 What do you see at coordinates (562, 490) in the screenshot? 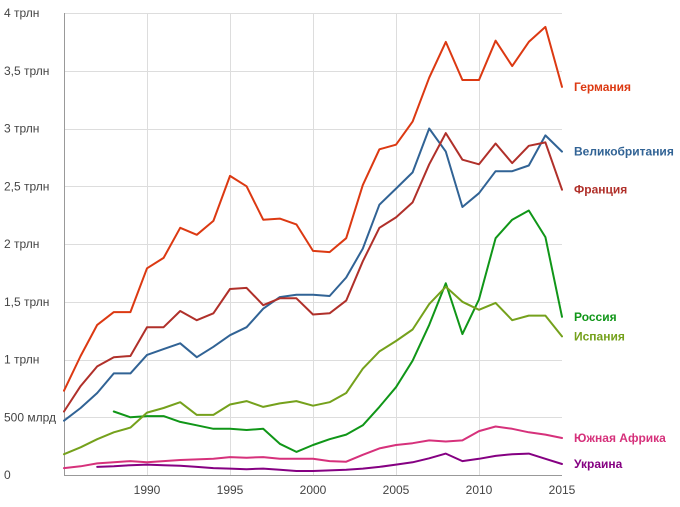
I see `x-tick-label: 2015` at bounding box center [562, 490].